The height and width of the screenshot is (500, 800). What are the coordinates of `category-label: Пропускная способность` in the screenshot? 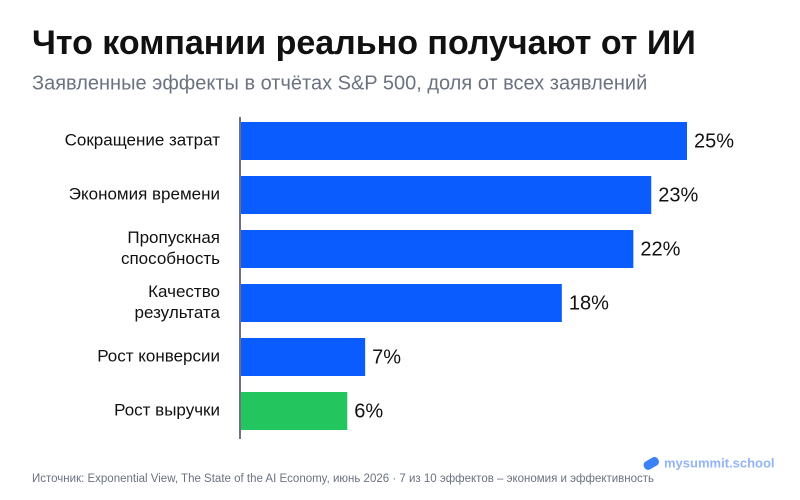 It's located at (170, 248).